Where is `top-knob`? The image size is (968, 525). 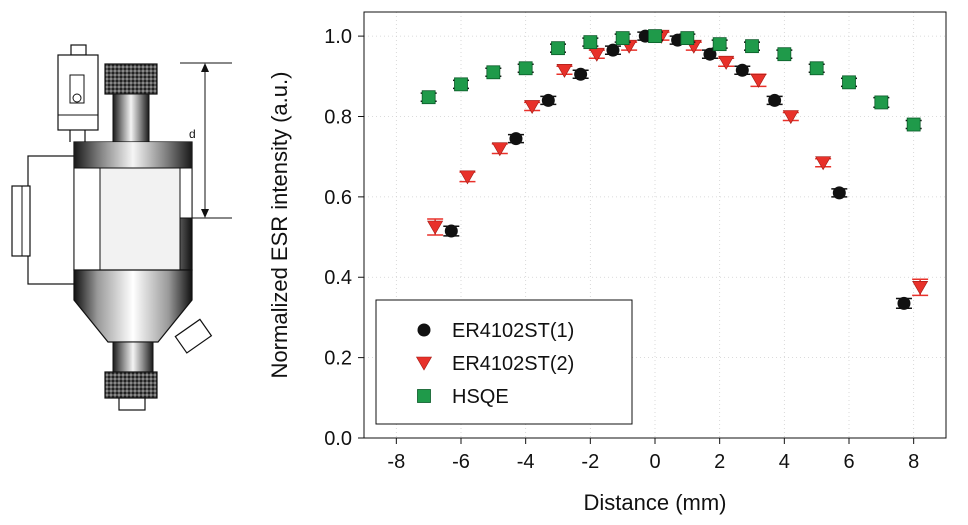
top-knob is located at coordinates (131, 79).